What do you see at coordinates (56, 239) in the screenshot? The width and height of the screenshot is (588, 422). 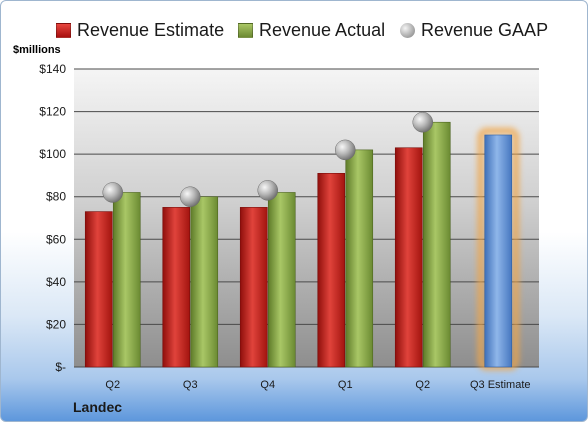 I see `y-tick-label: $60` at bounding box center [56, 239].